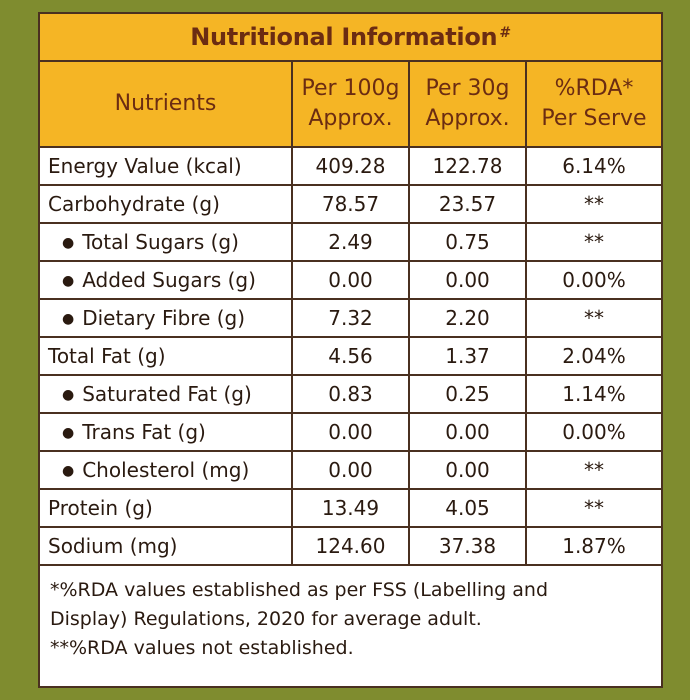 Image resolution: width=690 pixels, height=700 pixels. What do you see at coordinates (166, 105) in the screenshot?
I see `header-nutrients: Nutrients` at bounding box center [166, 105].